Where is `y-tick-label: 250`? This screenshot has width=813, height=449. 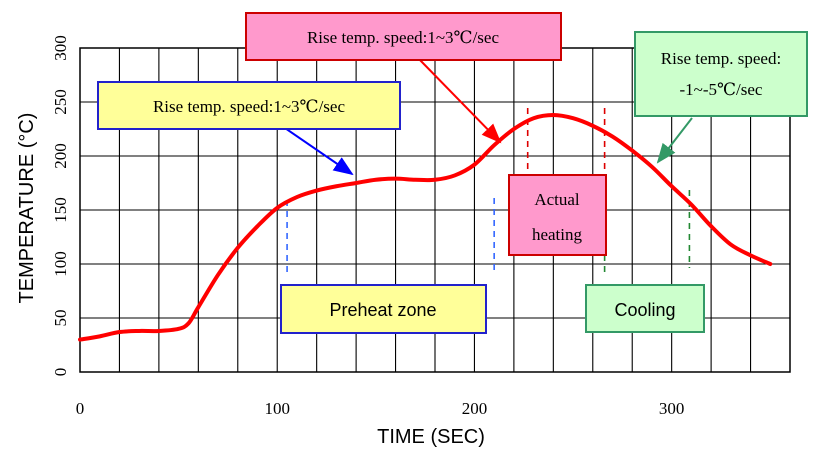
y-tick-label: 250 is located at coordinates (60, 102).